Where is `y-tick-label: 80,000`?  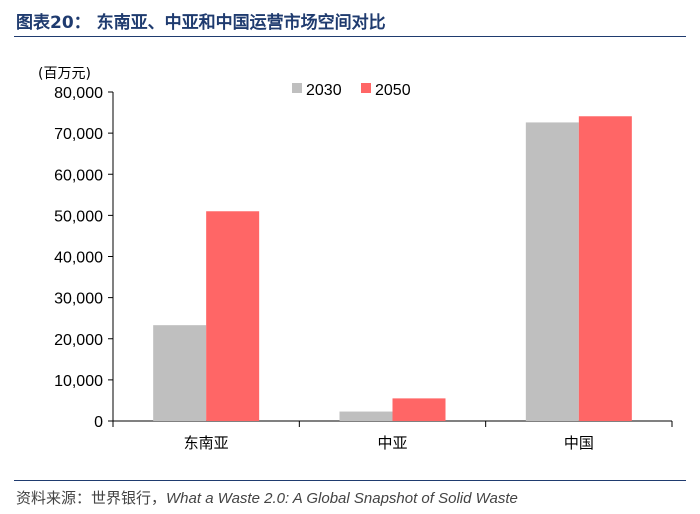 y-tick-label: 80,000 is located at coordinates (78, 93).